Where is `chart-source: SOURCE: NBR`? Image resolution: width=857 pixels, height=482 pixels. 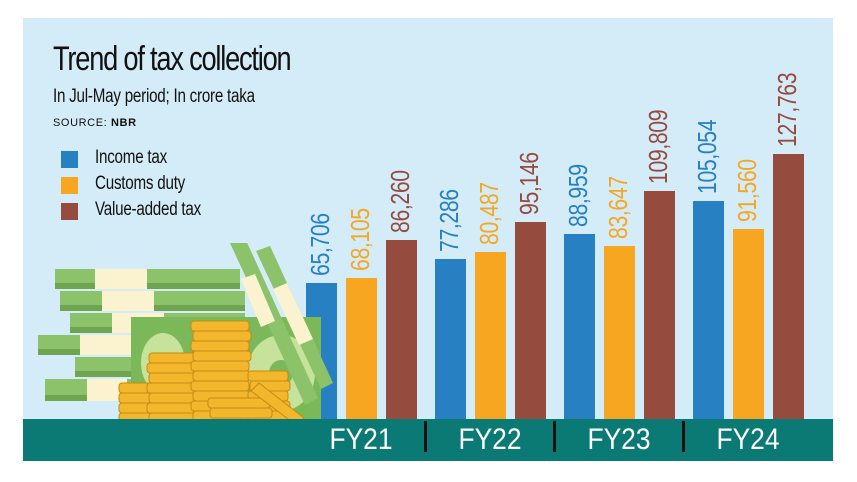
chart-source: SOURCE: NBR is located at coordinates (95, 123).